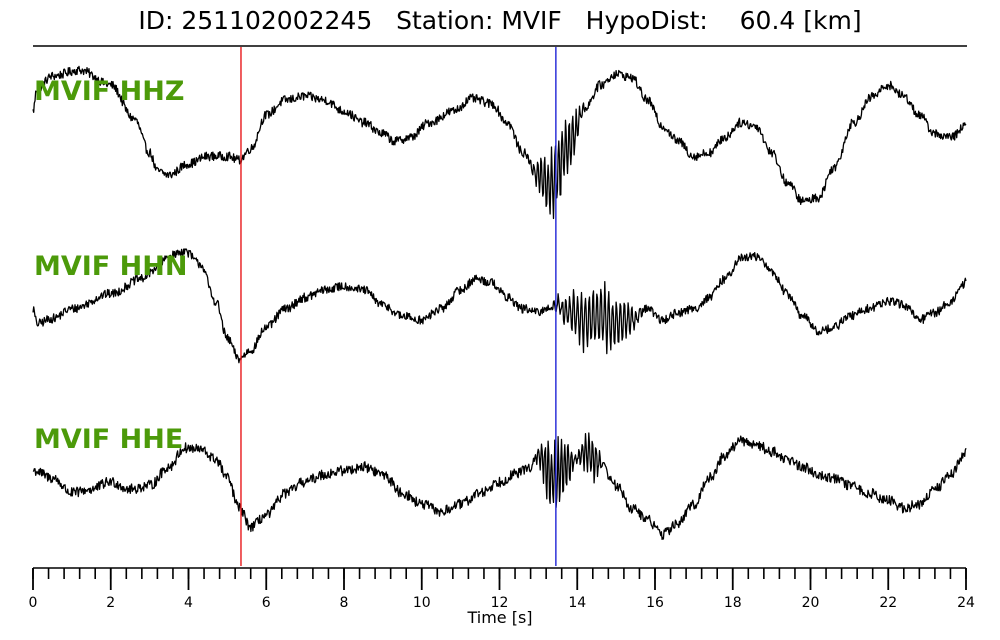  What do you see at coordinates (422, 603) in the screenshot?
I see `x-tick-label: 10` at bounding box center [422, 603].